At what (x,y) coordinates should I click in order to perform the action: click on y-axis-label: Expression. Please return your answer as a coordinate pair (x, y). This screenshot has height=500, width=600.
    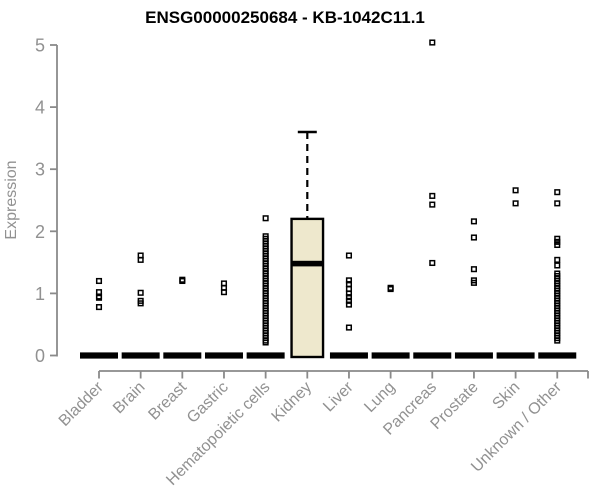
    Looking at the image, I should click on (11, 199).